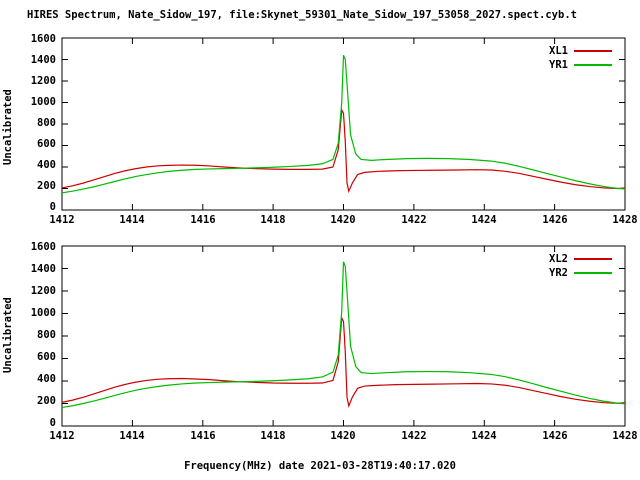 The image size is (640, 480). I want to click on lower-x-tick-1428: 1428, so click(625, 436).